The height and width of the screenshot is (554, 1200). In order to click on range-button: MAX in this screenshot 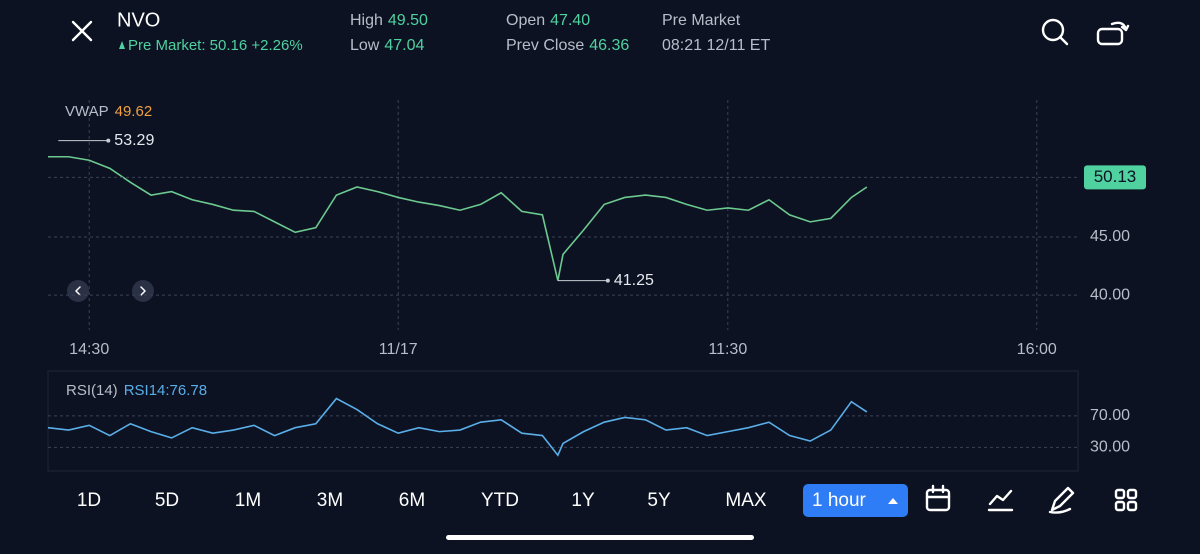, I will do `click(746, 500)`.